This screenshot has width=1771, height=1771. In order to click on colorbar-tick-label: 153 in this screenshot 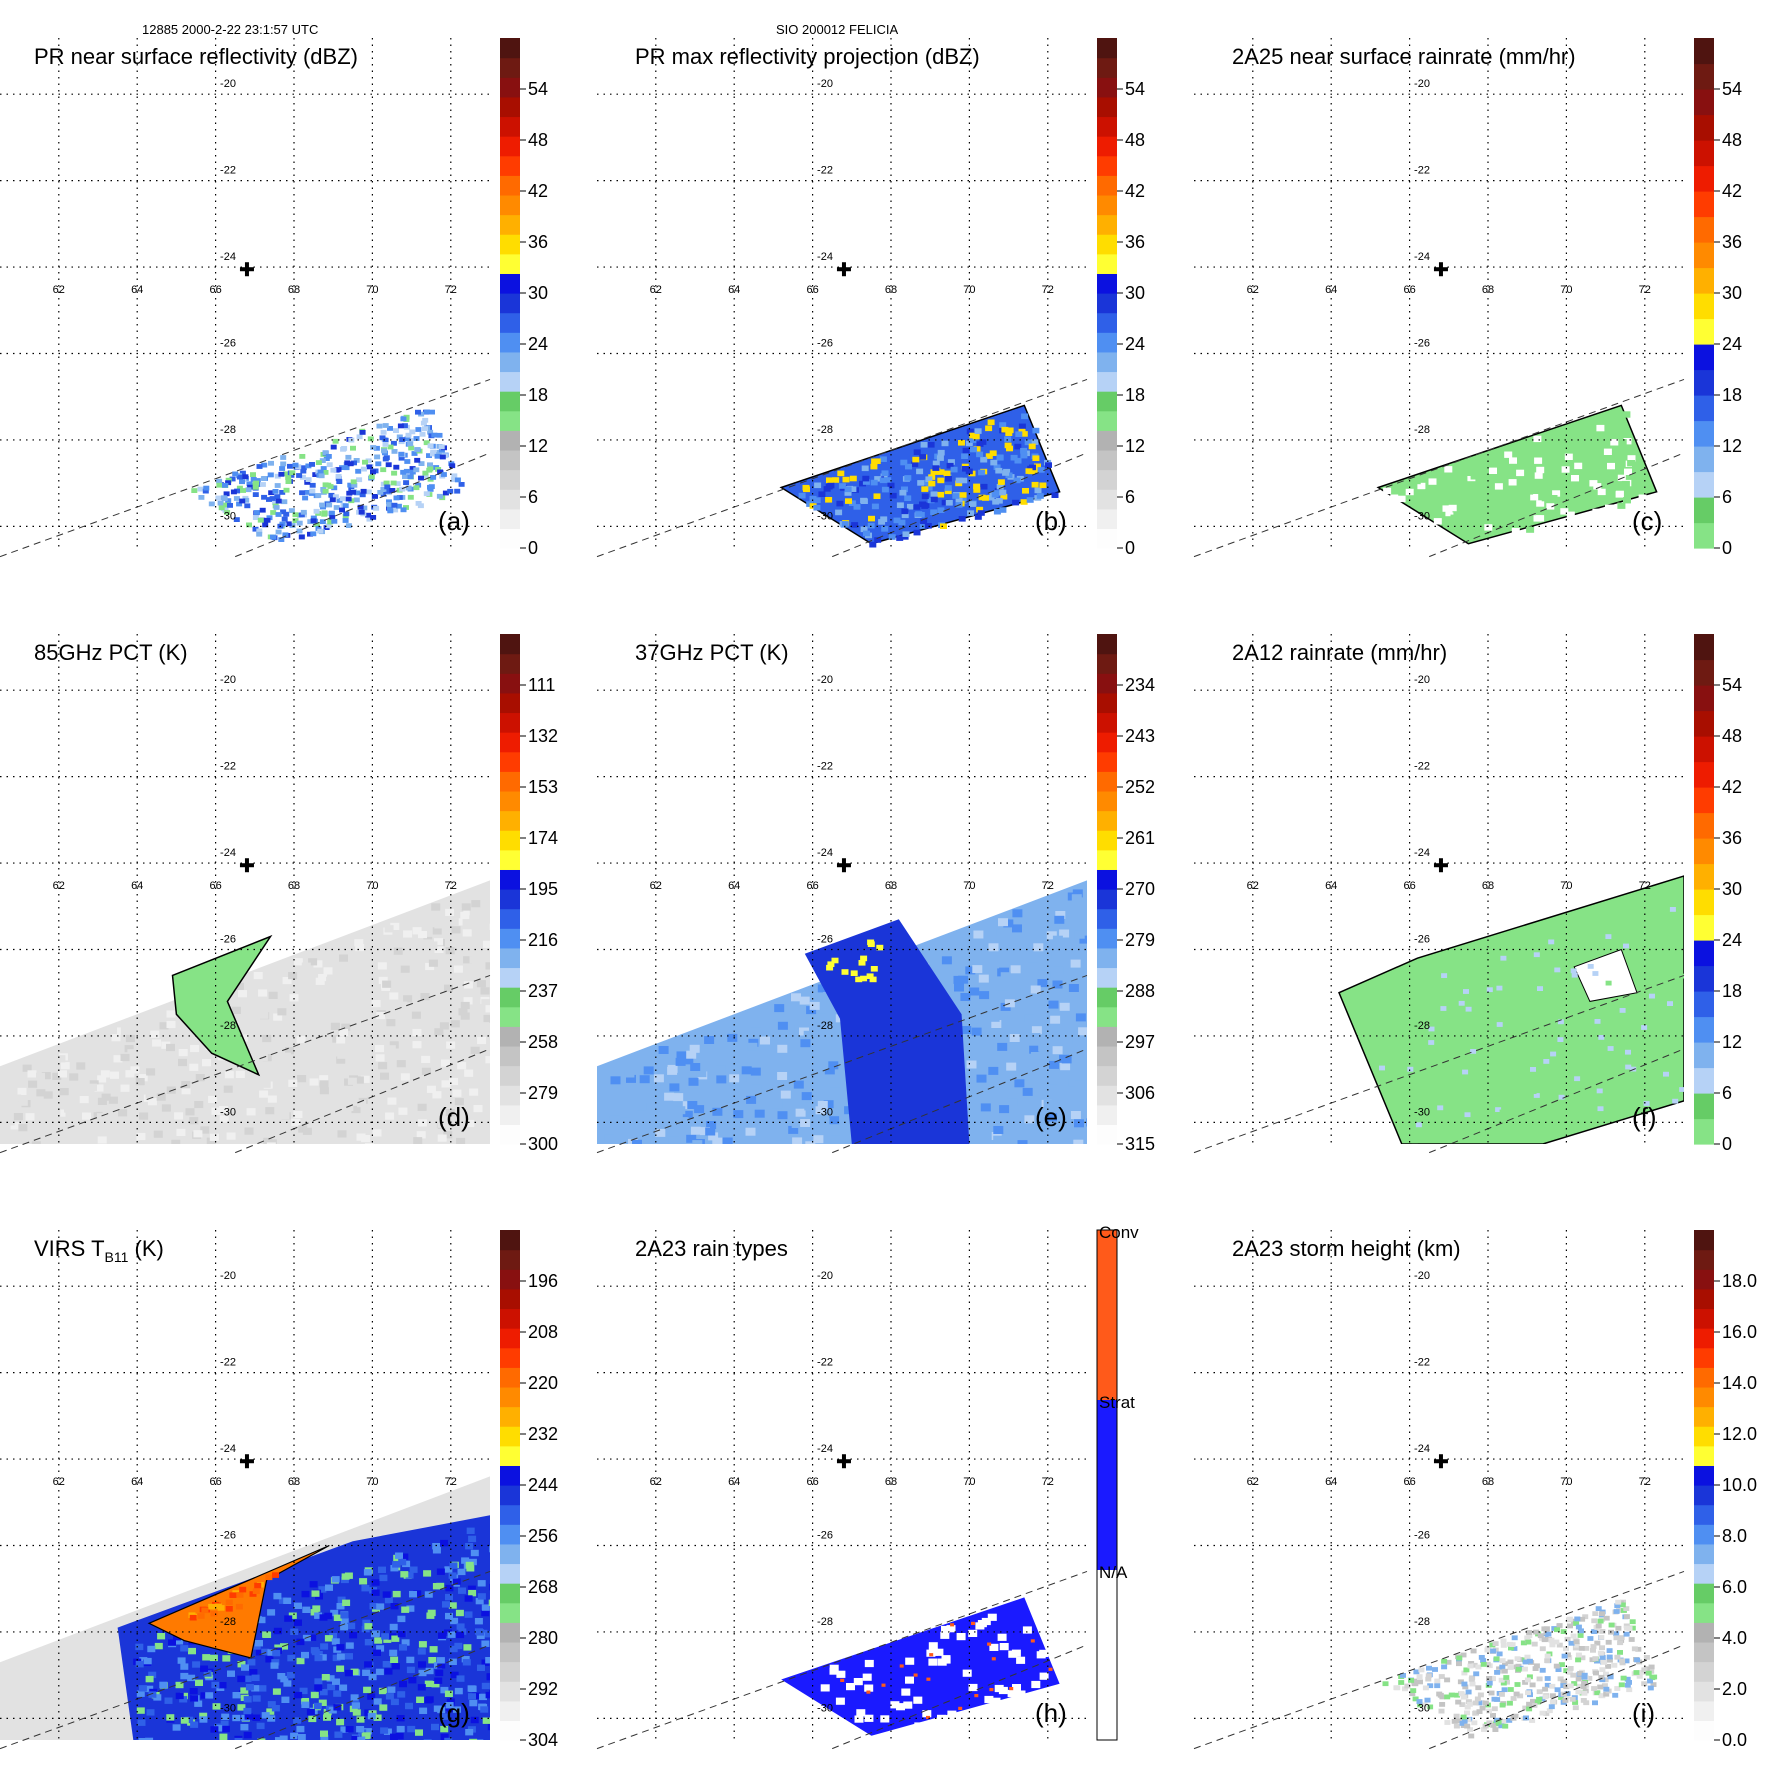, I will do `click(543, 787)`.